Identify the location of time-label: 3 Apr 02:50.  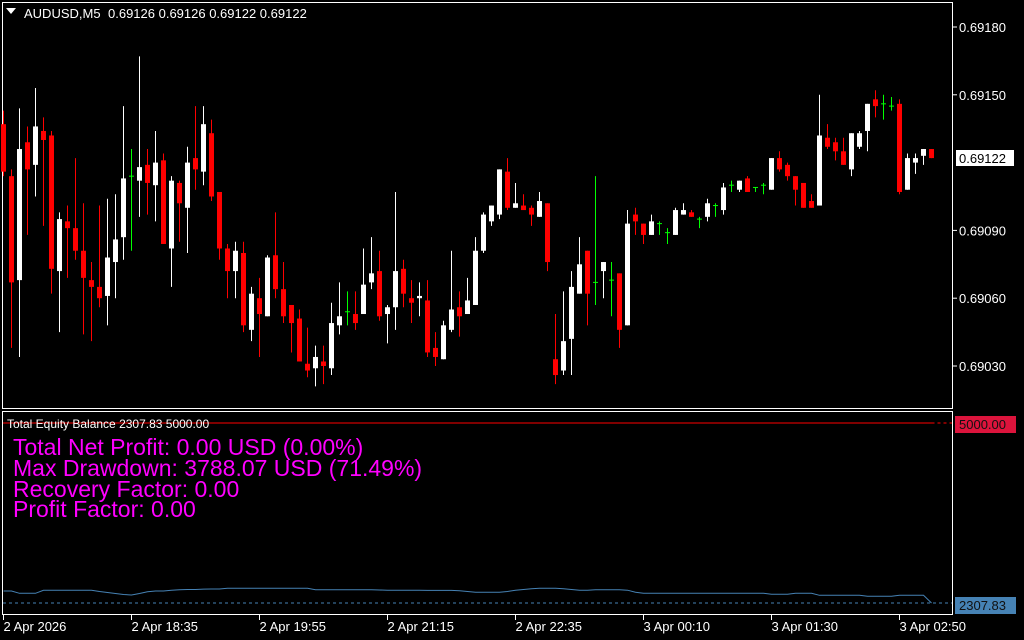
(933, 626).